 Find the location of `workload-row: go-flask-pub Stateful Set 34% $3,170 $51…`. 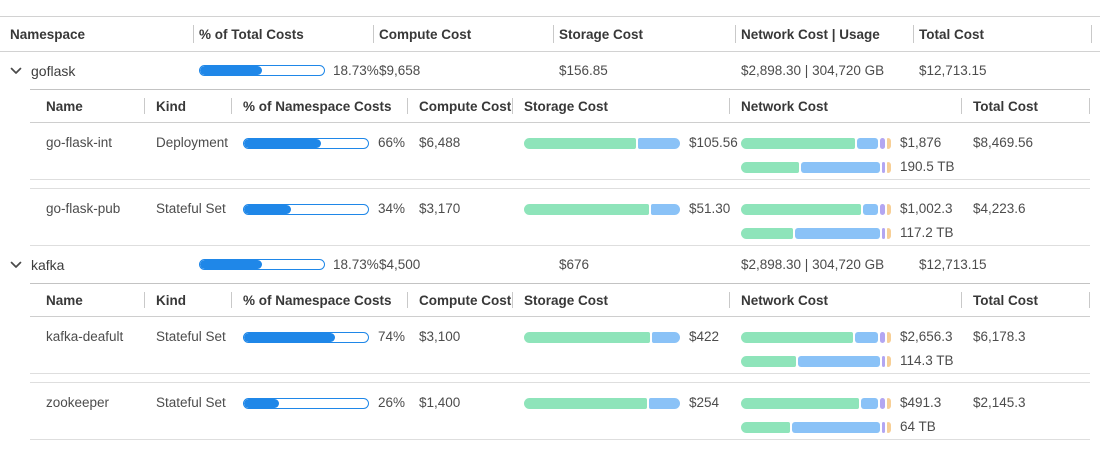

workload-row: go-flask-pub Stateful Set 34% $3,170 $51… is located at coordinates (560, 217).